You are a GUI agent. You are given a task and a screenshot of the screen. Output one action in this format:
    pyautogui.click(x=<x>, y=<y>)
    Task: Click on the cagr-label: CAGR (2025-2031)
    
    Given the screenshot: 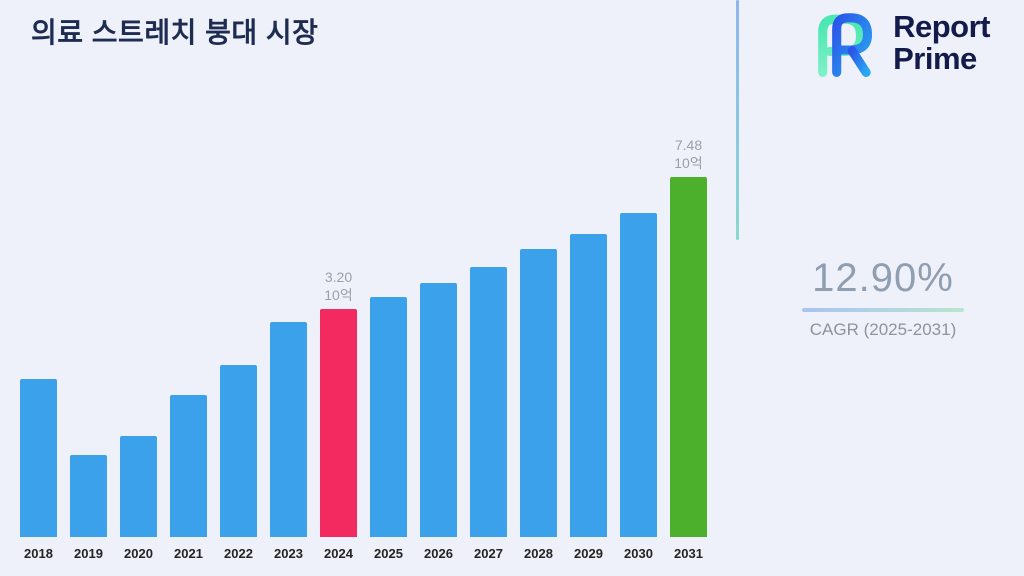 What is the action you would take?
    pyautogui.click(x=883, y=329)
    